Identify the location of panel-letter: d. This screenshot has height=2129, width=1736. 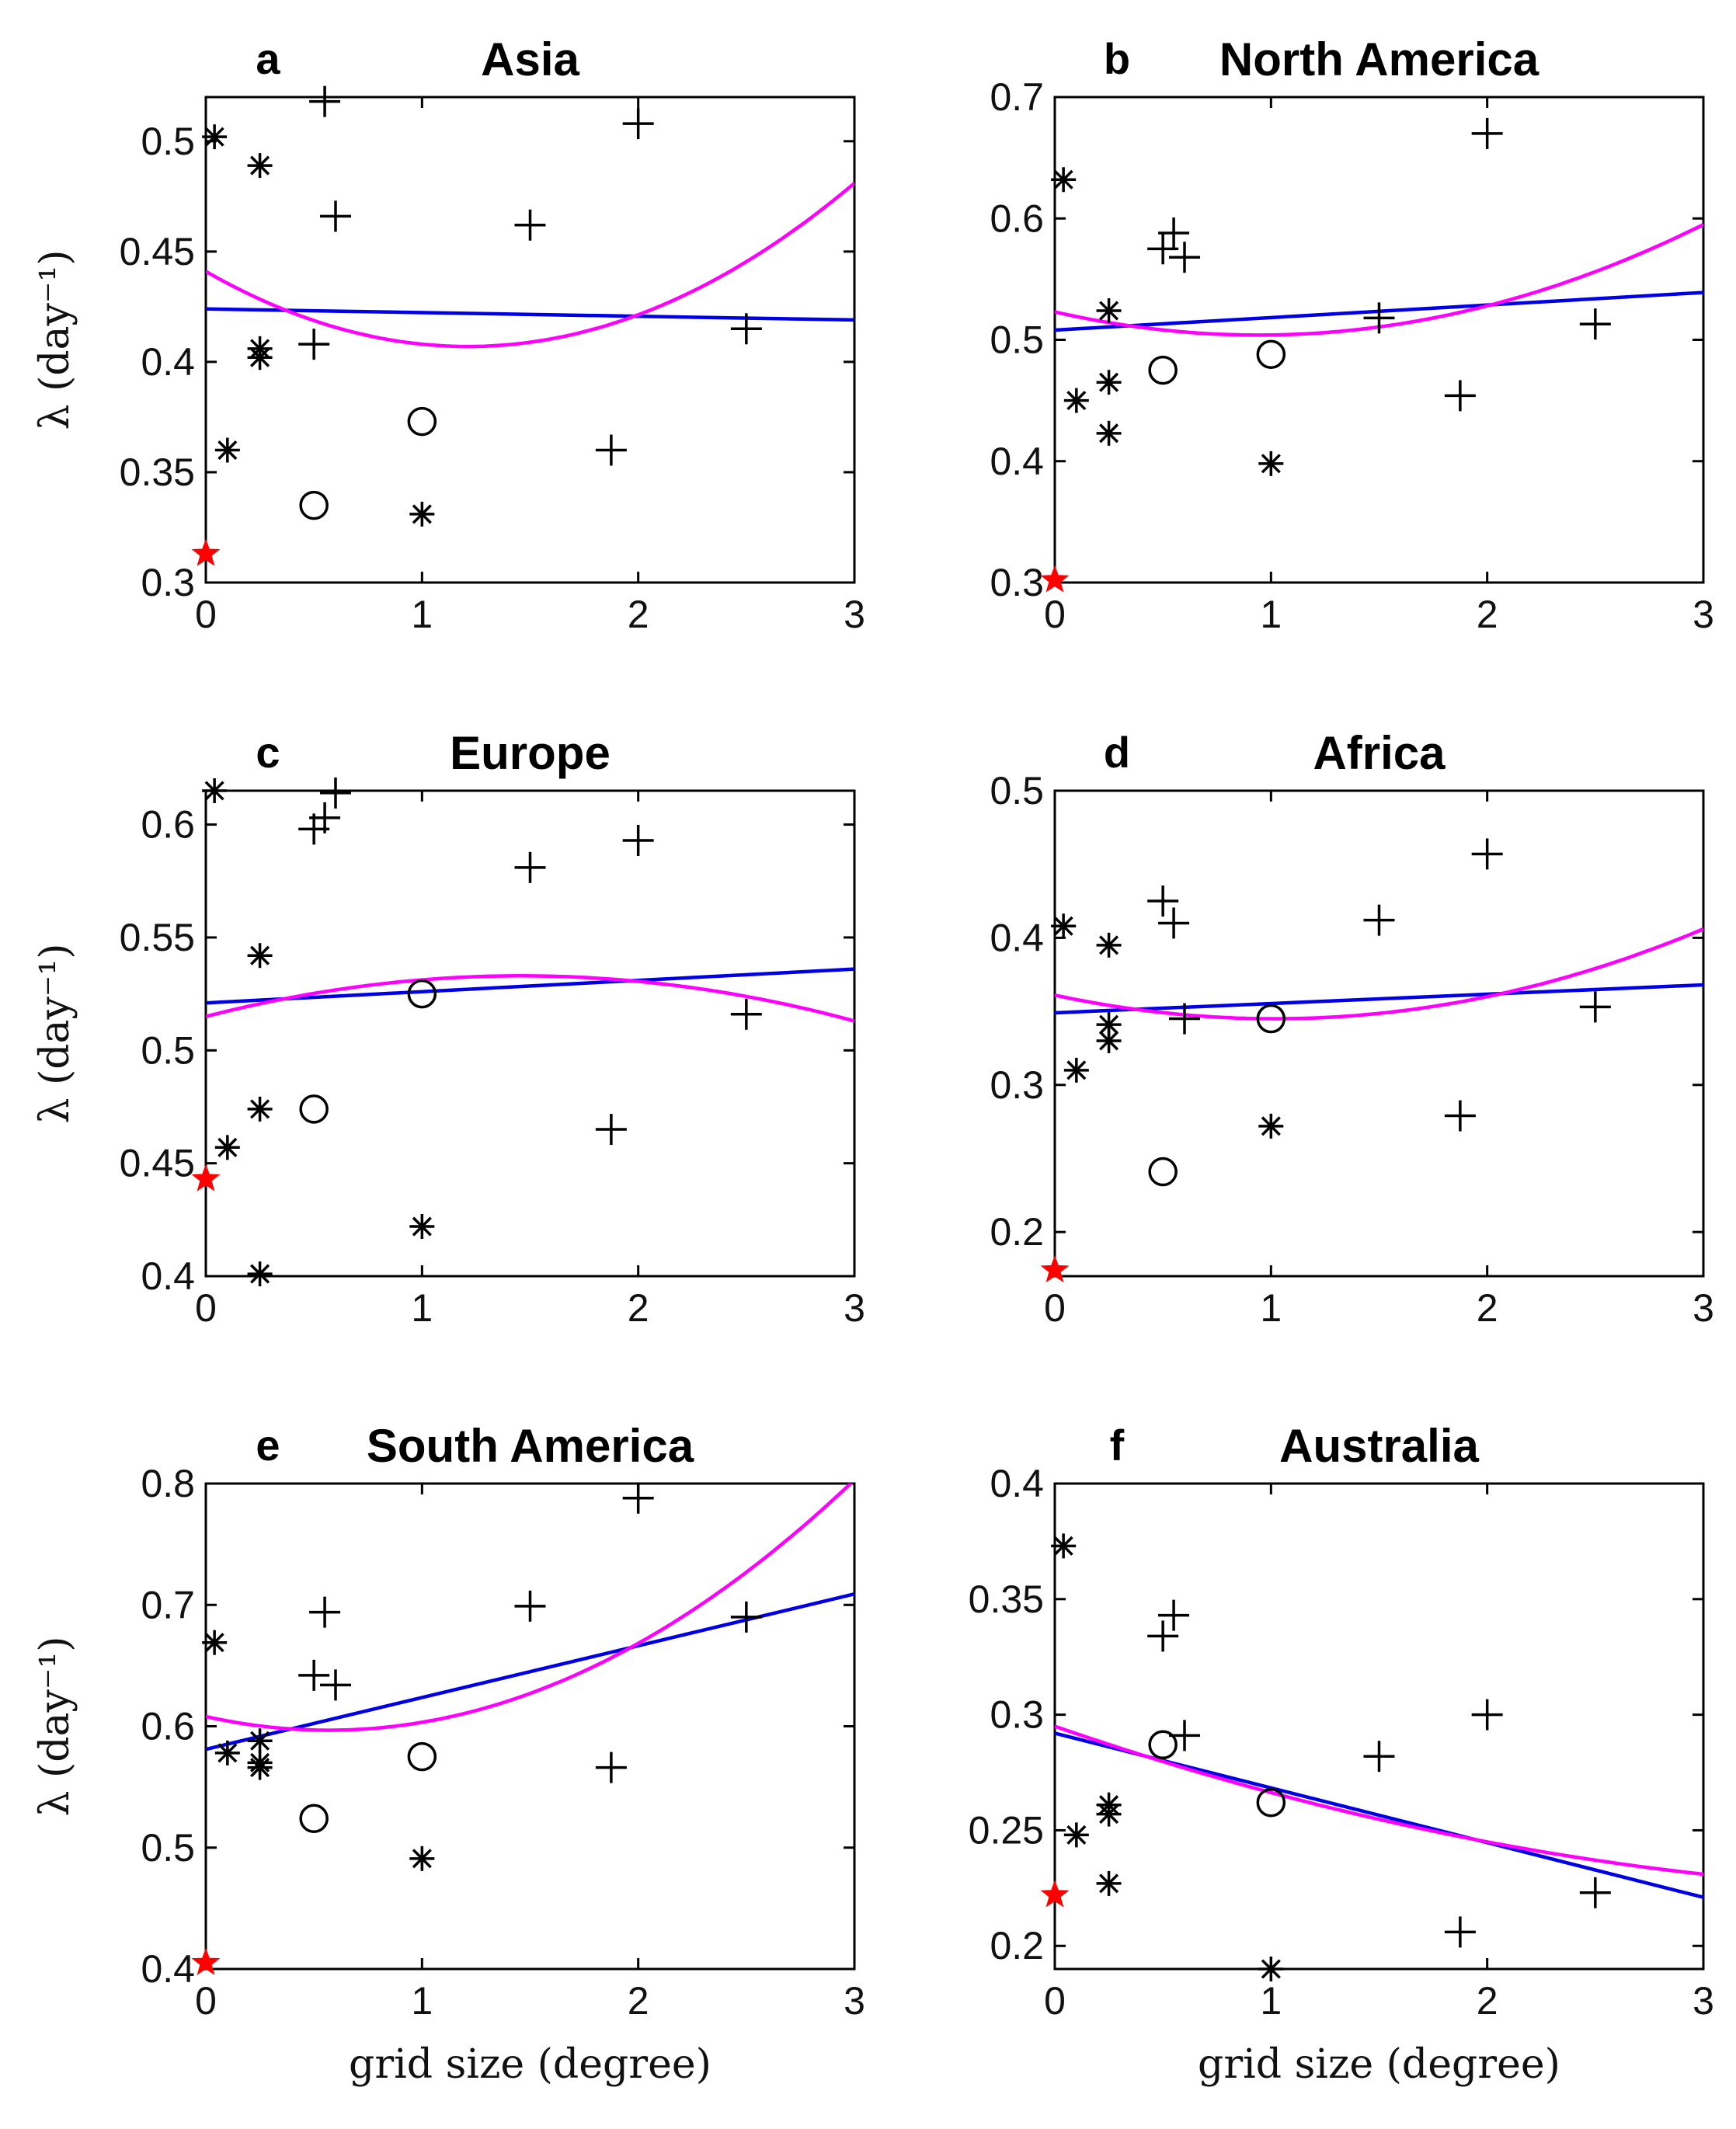
(1117, 752).